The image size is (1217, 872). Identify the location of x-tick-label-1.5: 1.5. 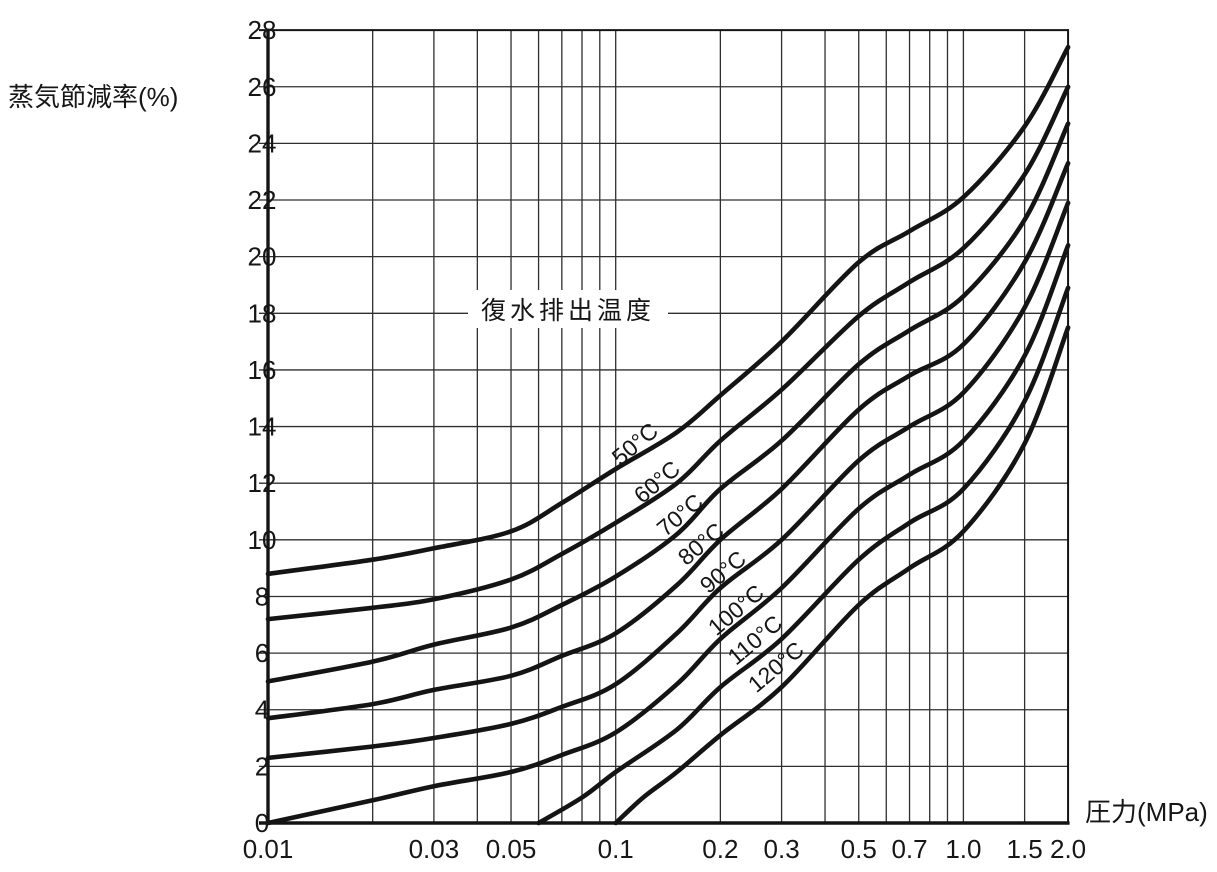
(1025, 849).